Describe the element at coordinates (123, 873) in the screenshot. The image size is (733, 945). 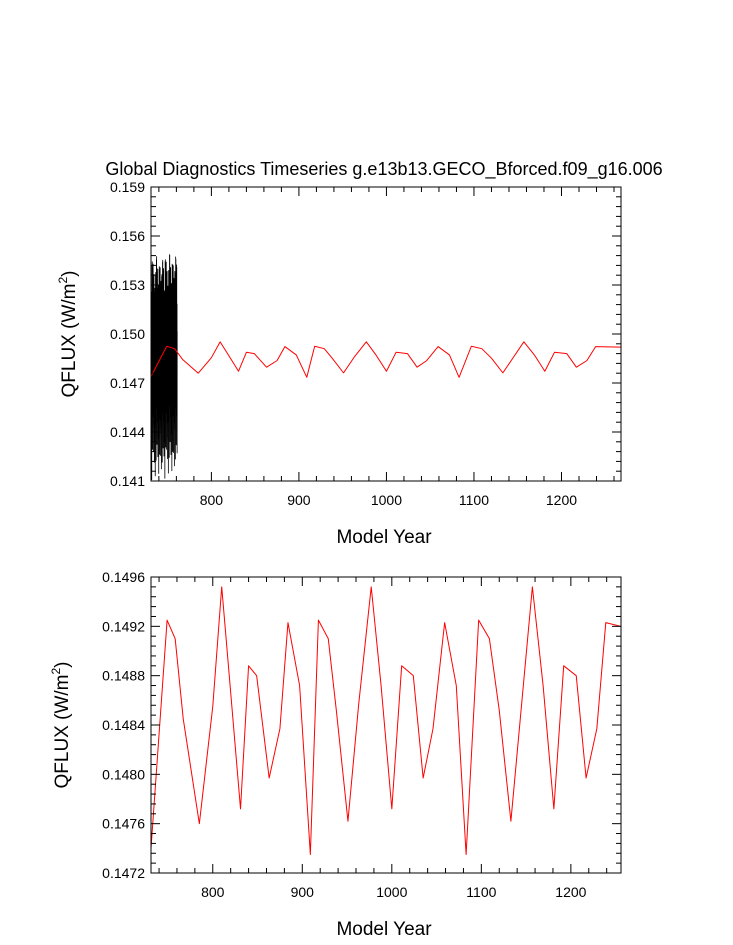
I see `y-tick-label: 0.1472` at that location.